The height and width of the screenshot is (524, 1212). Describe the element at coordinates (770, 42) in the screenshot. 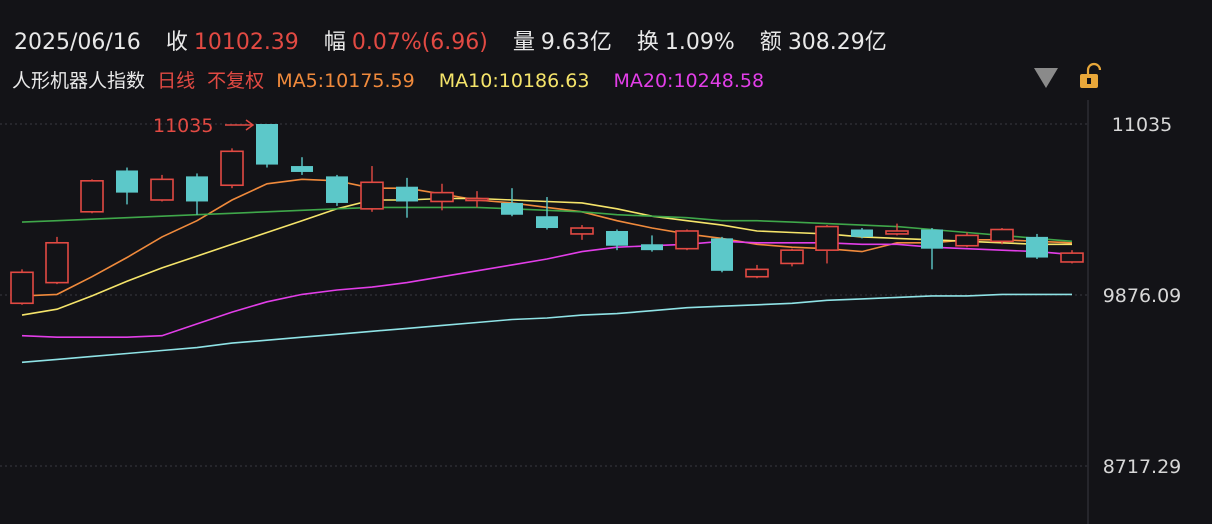

I see `amount-label: 额` at that location.